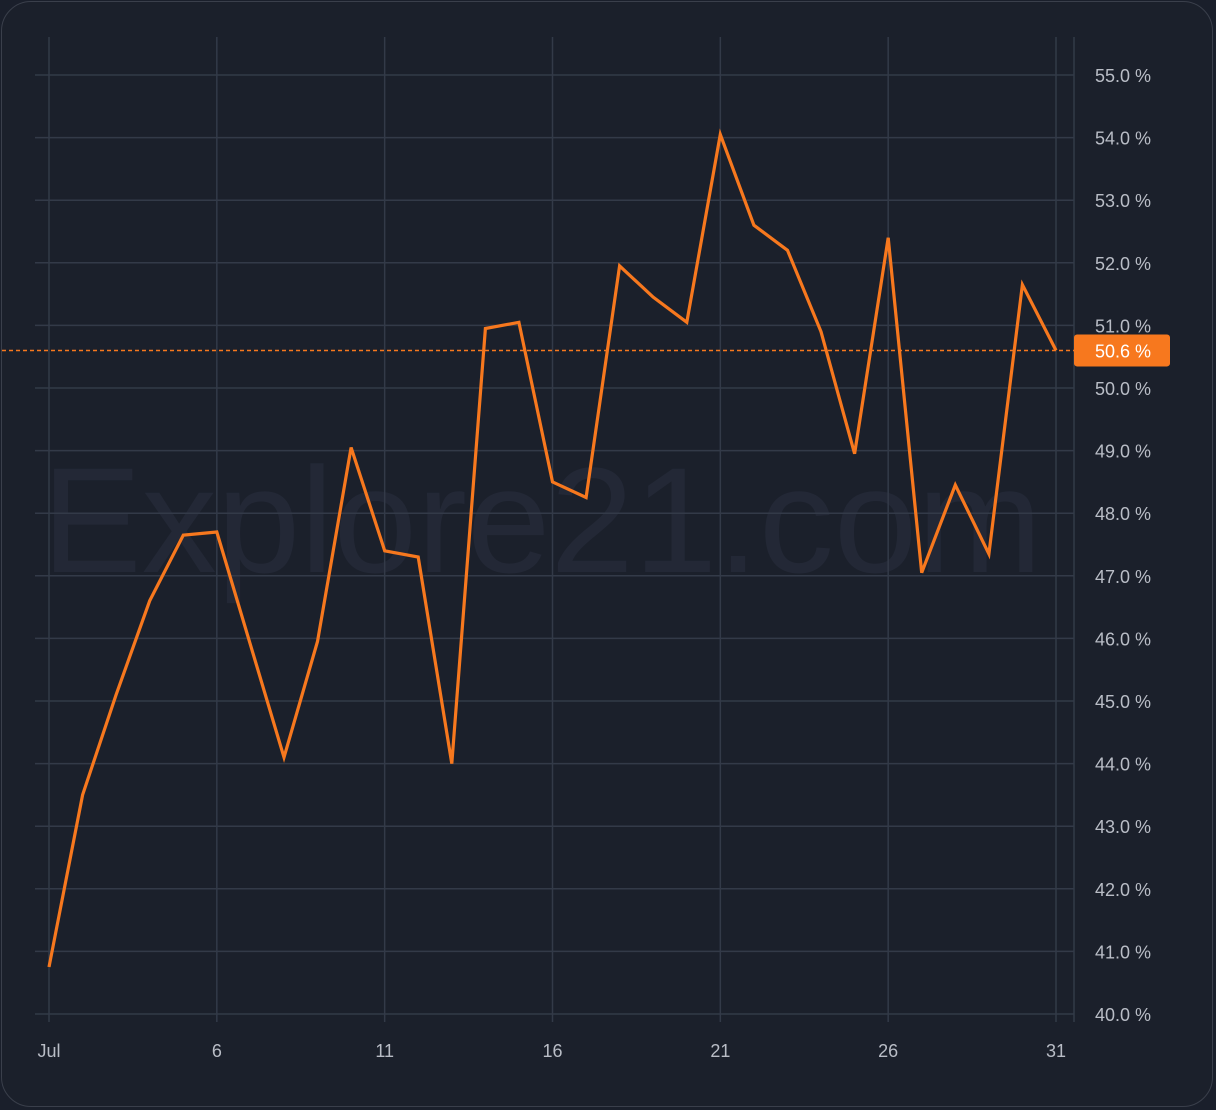 This screenshot has width=1216, height=1110. I want to click on y-tick-label: 40.0 %, so click(1123, 1015).